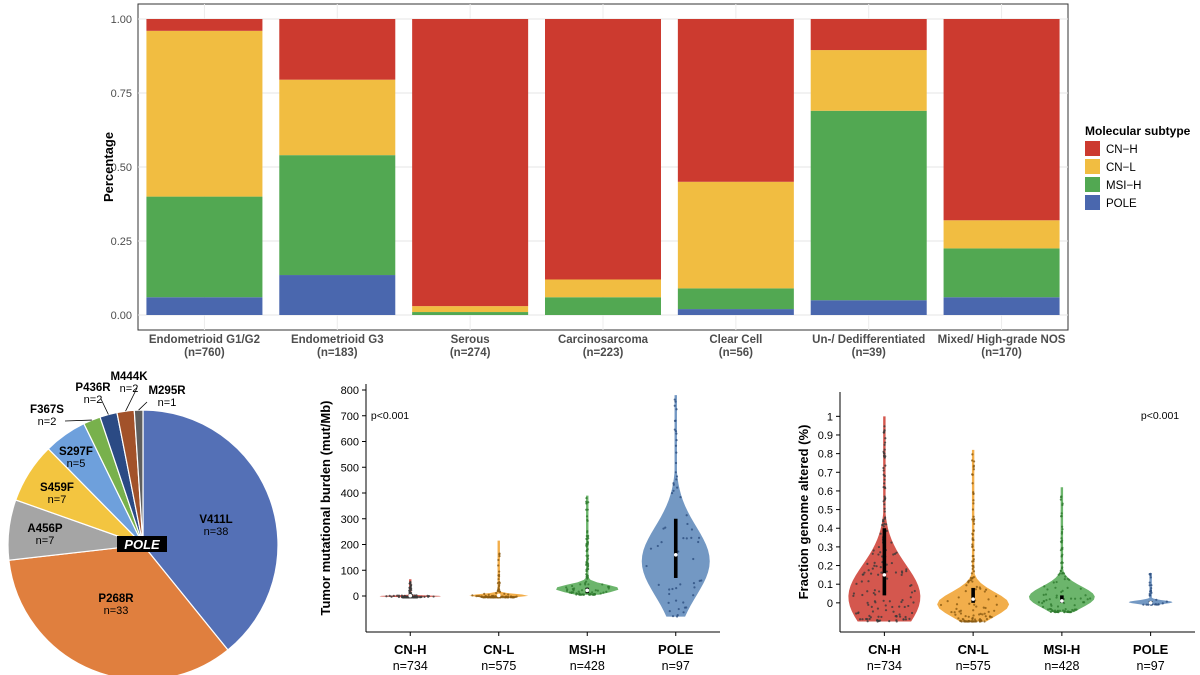 The width and height of the screenshot is (1200, 675). Describe the element at coordinates (499, 569) in the screenshot. I see `violin-body` at that location.